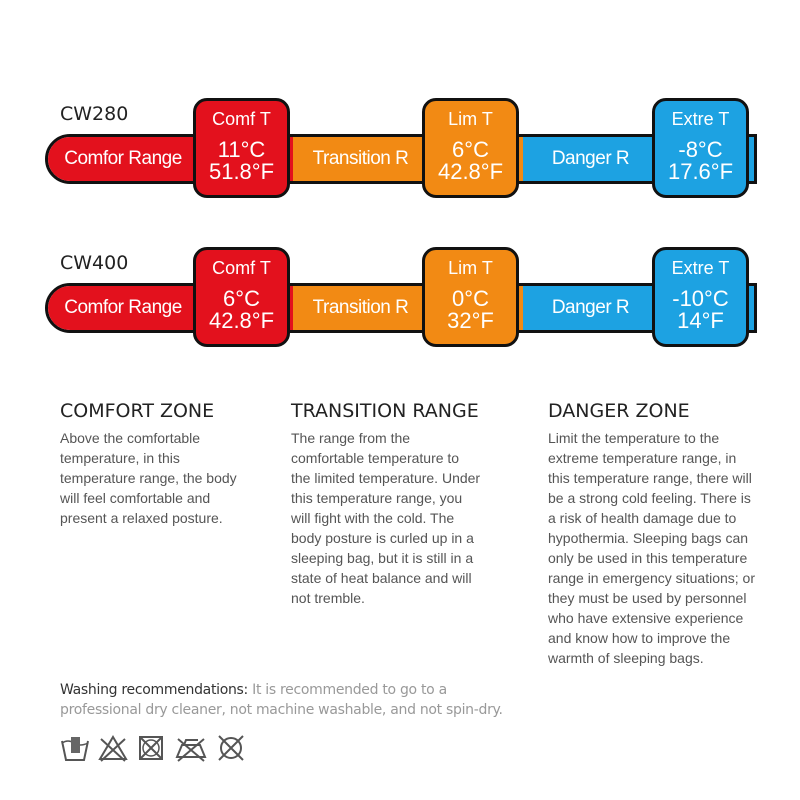 Image resolution: width=800 pixels, height=800 pixels. I want to click on fahrenheit: 51.8°F, so click(241, 171).